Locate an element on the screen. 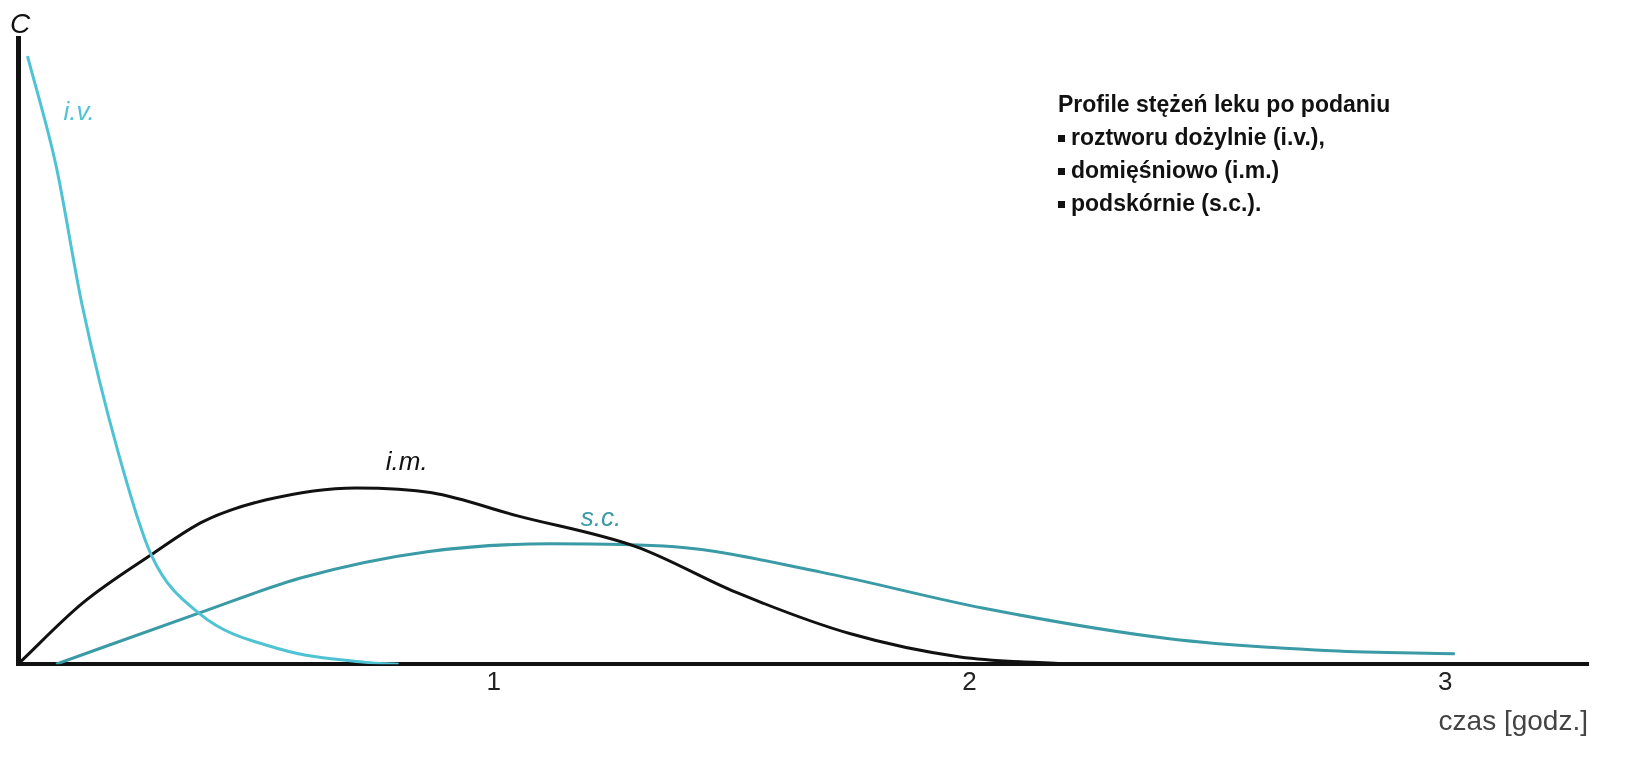 The image size is (1635, 759). annotation: podskórnie (s.c.). is located at coordinates (1166, 203).